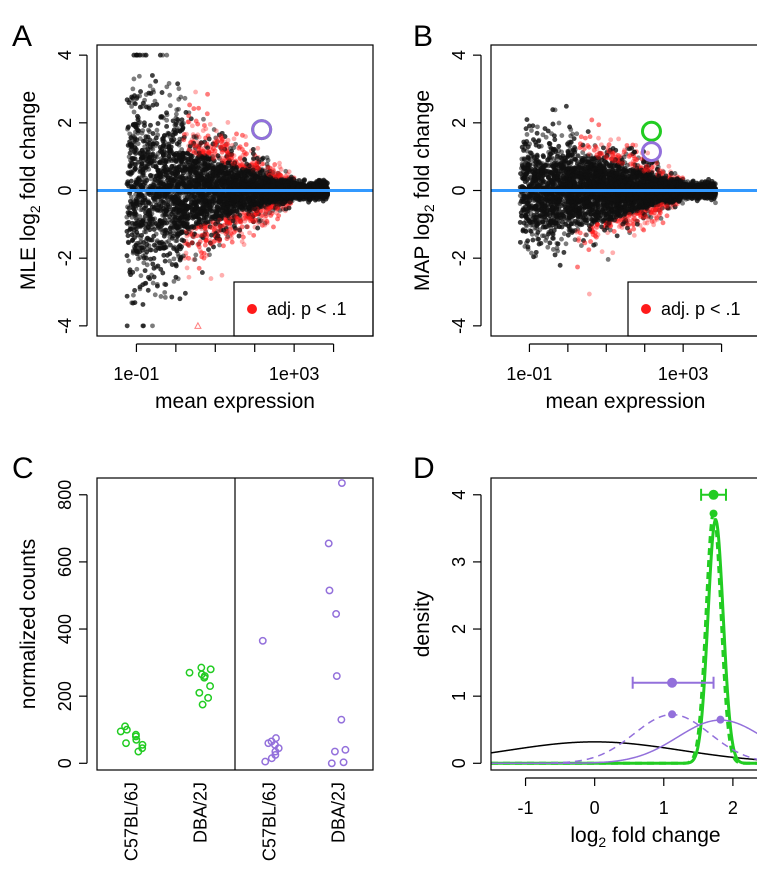  I want to click on panel-letter: A, so click(22, 36).